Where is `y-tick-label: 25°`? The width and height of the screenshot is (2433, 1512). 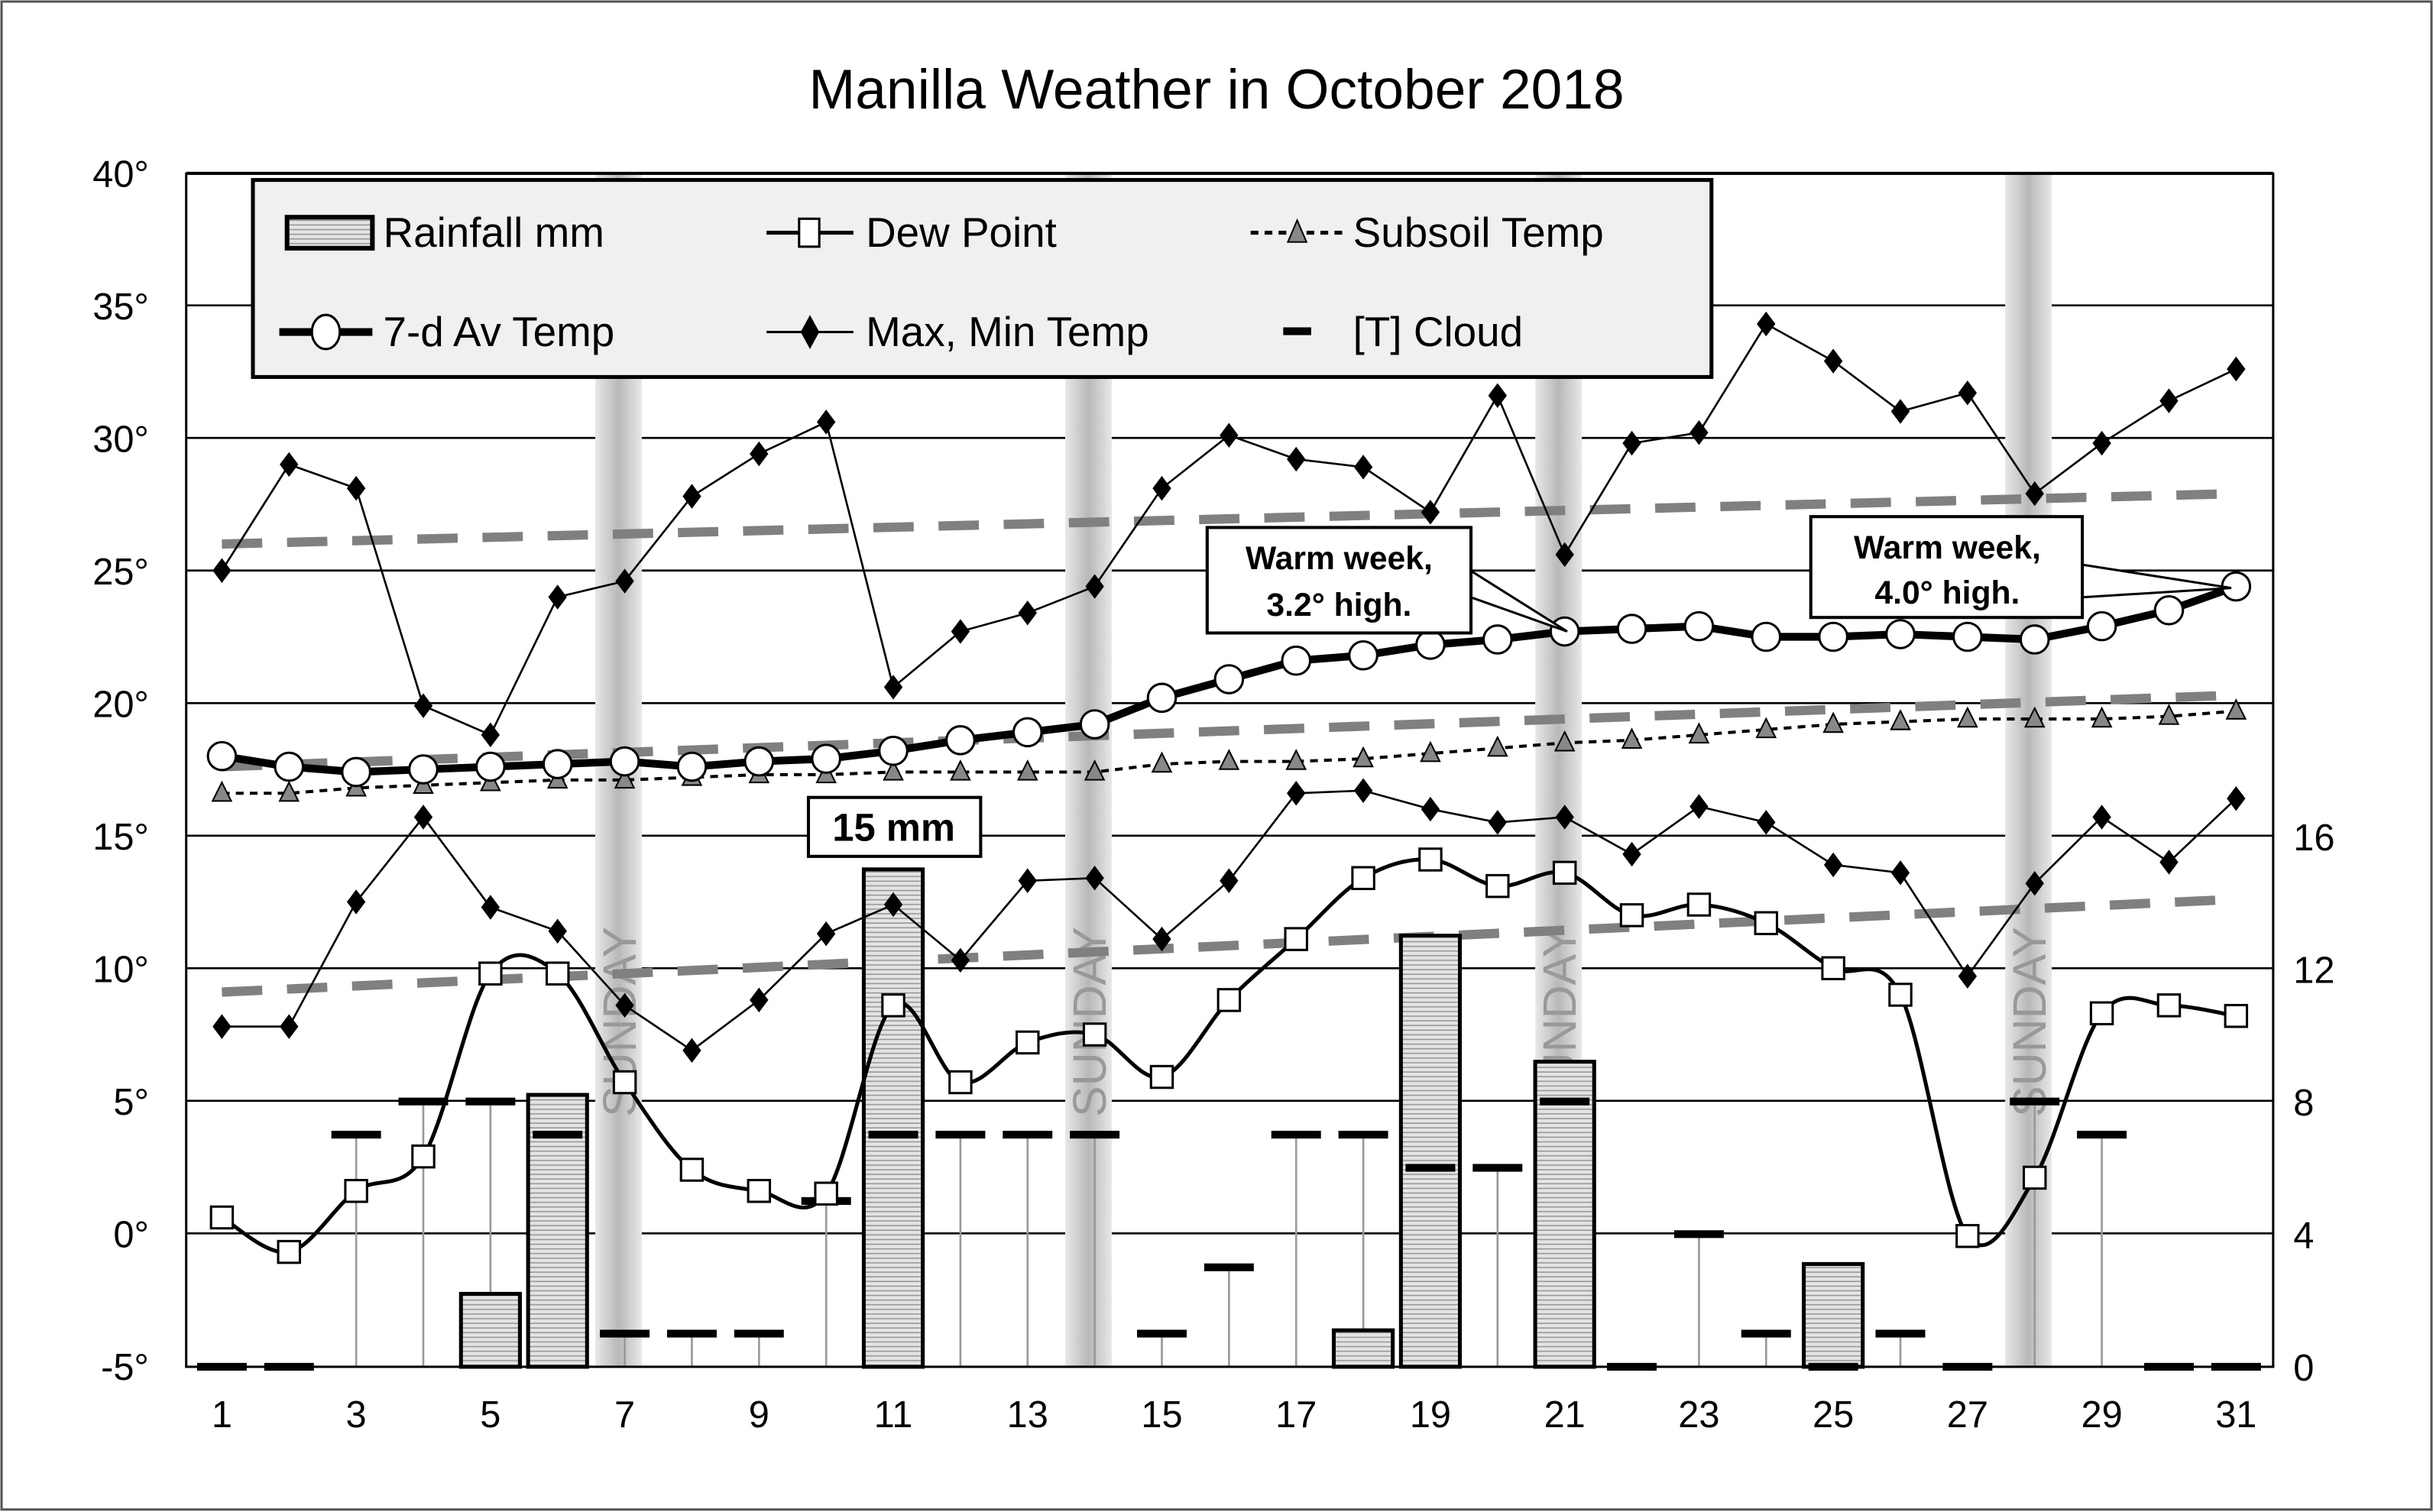 y-tick-label: 25° is located at coordinates (120, 572).